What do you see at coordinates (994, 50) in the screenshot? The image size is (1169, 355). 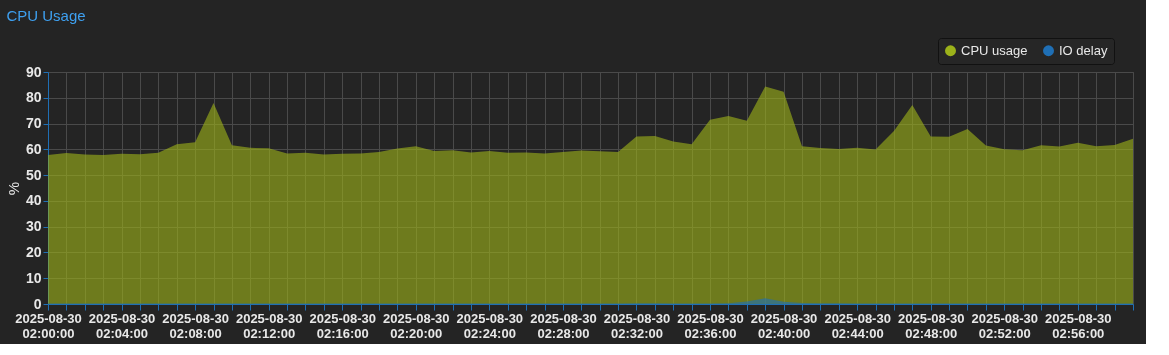 I see `legend-label: CPU usage` at bounding box center [994, 50].